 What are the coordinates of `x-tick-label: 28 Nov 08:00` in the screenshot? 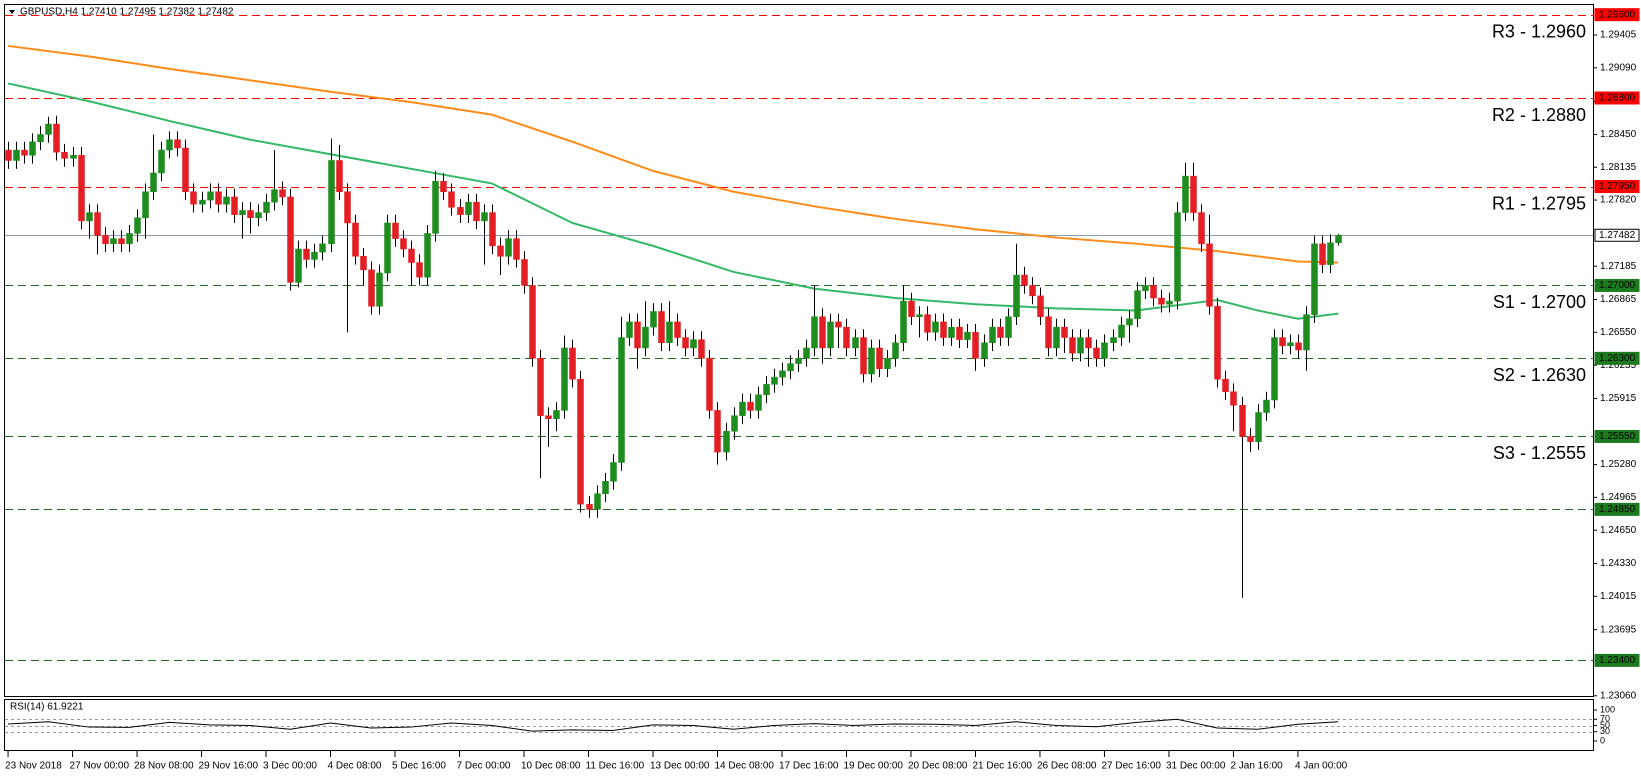 It's located at (164, 766).